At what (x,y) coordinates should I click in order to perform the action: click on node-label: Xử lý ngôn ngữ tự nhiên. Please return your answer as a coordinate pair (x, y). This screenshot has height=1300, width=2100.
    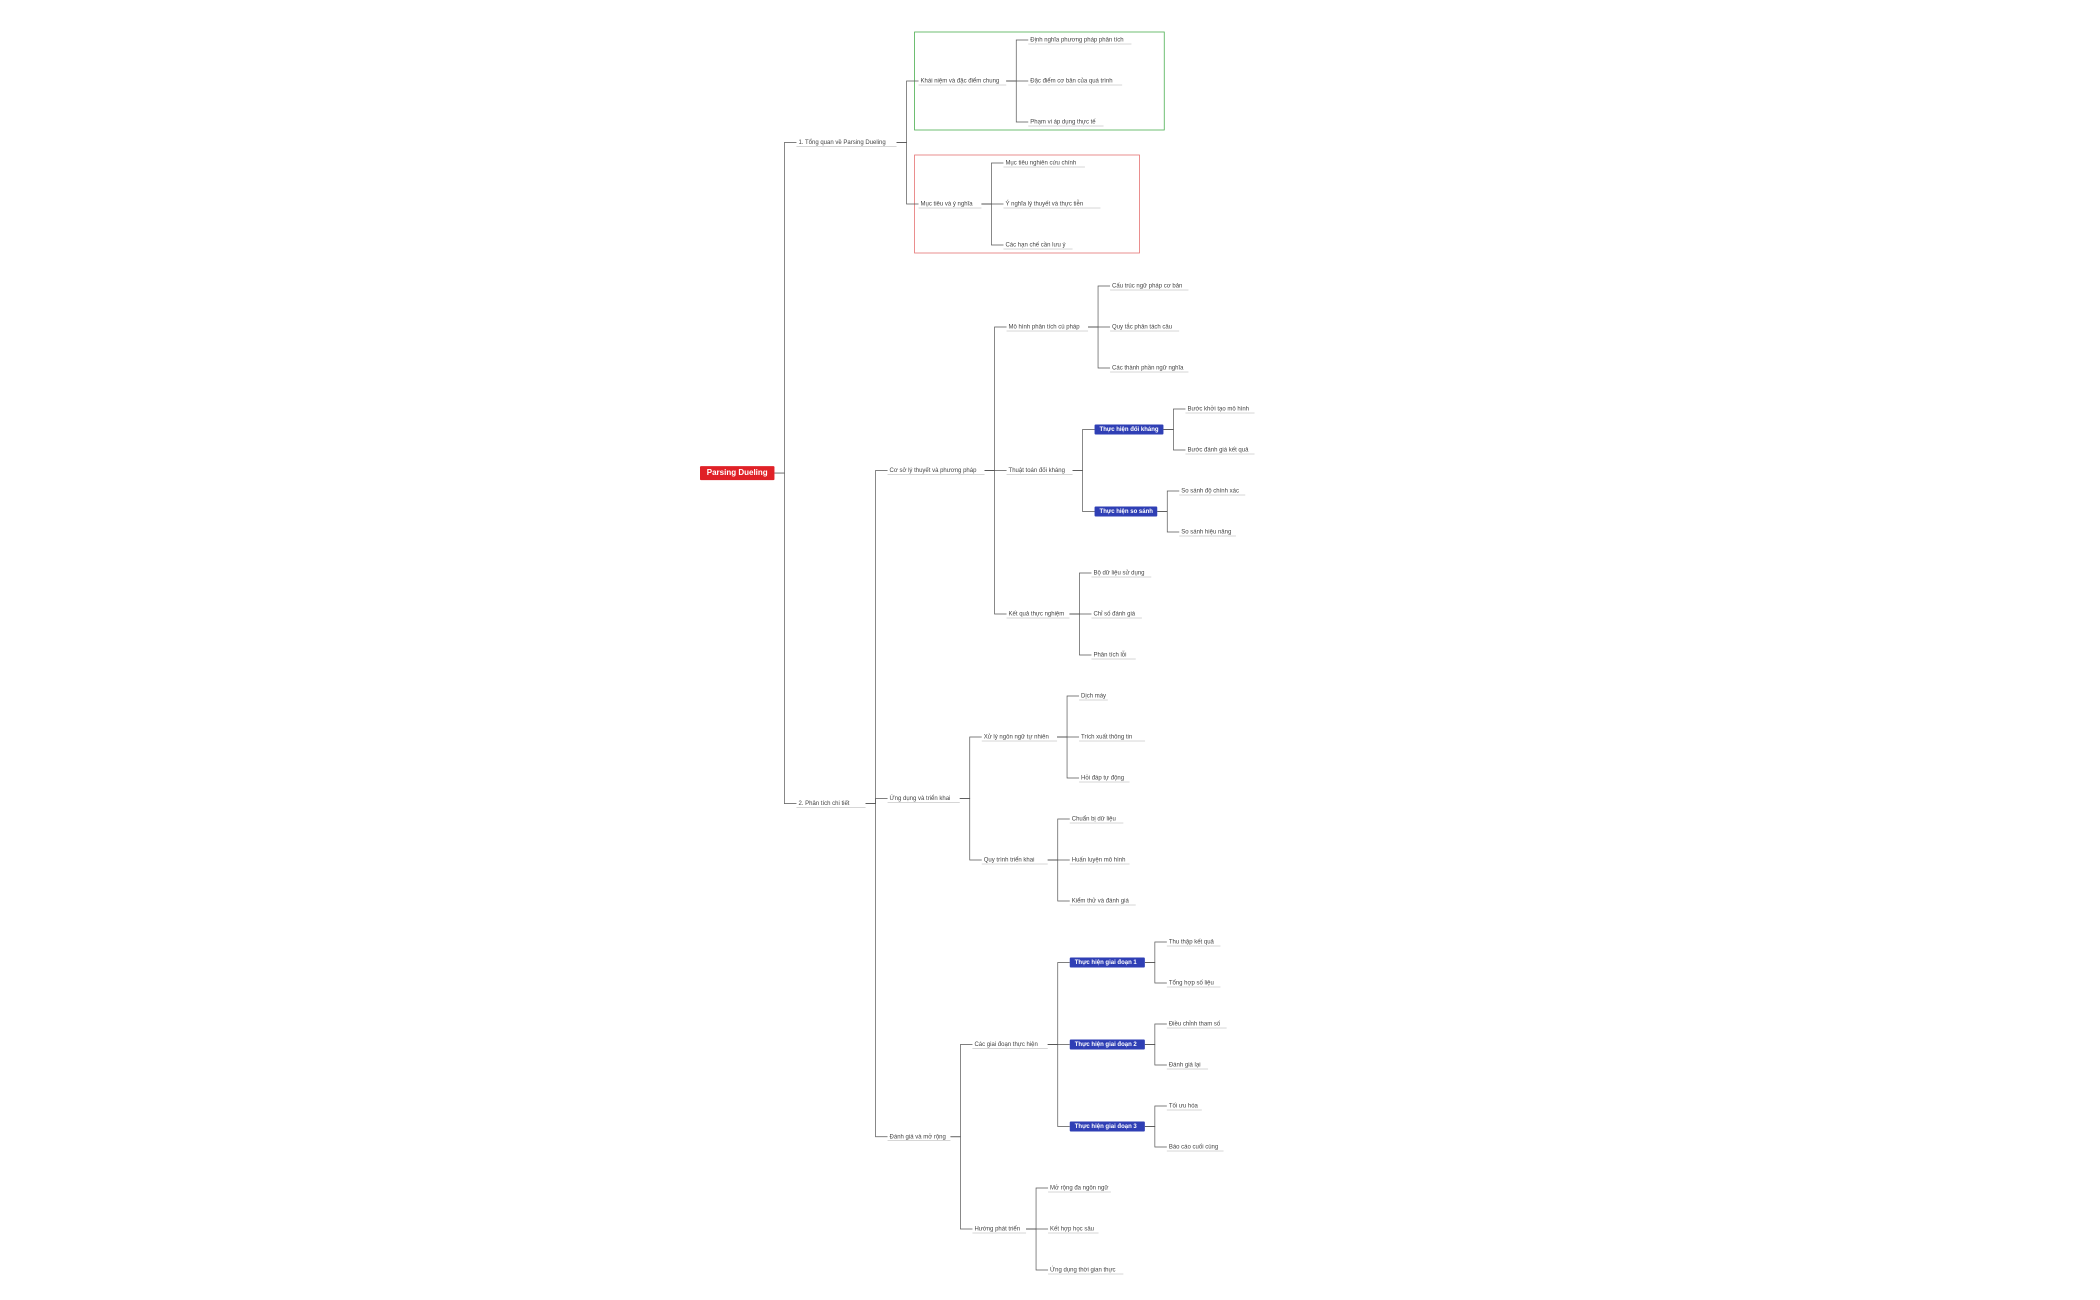
    Looking at the image, I should click on (1016, 737).